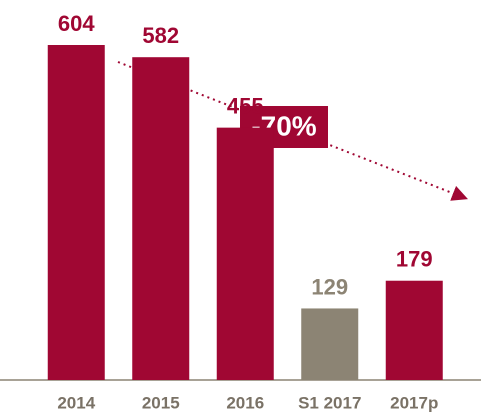  What do you see at coordinates (76, 402) in the screenshot?
I see `x-tick-label: 2014` at bounding box center [76, 402].